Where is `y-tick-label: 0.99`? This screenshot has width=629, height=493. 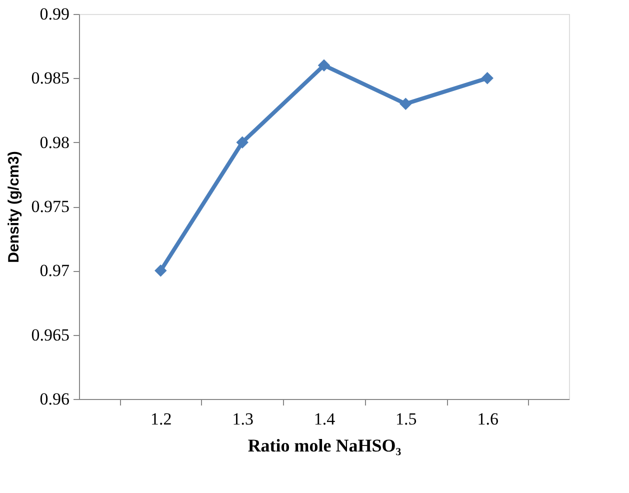
y-tick-label: 0.99 is located at coordinates (55, 14).